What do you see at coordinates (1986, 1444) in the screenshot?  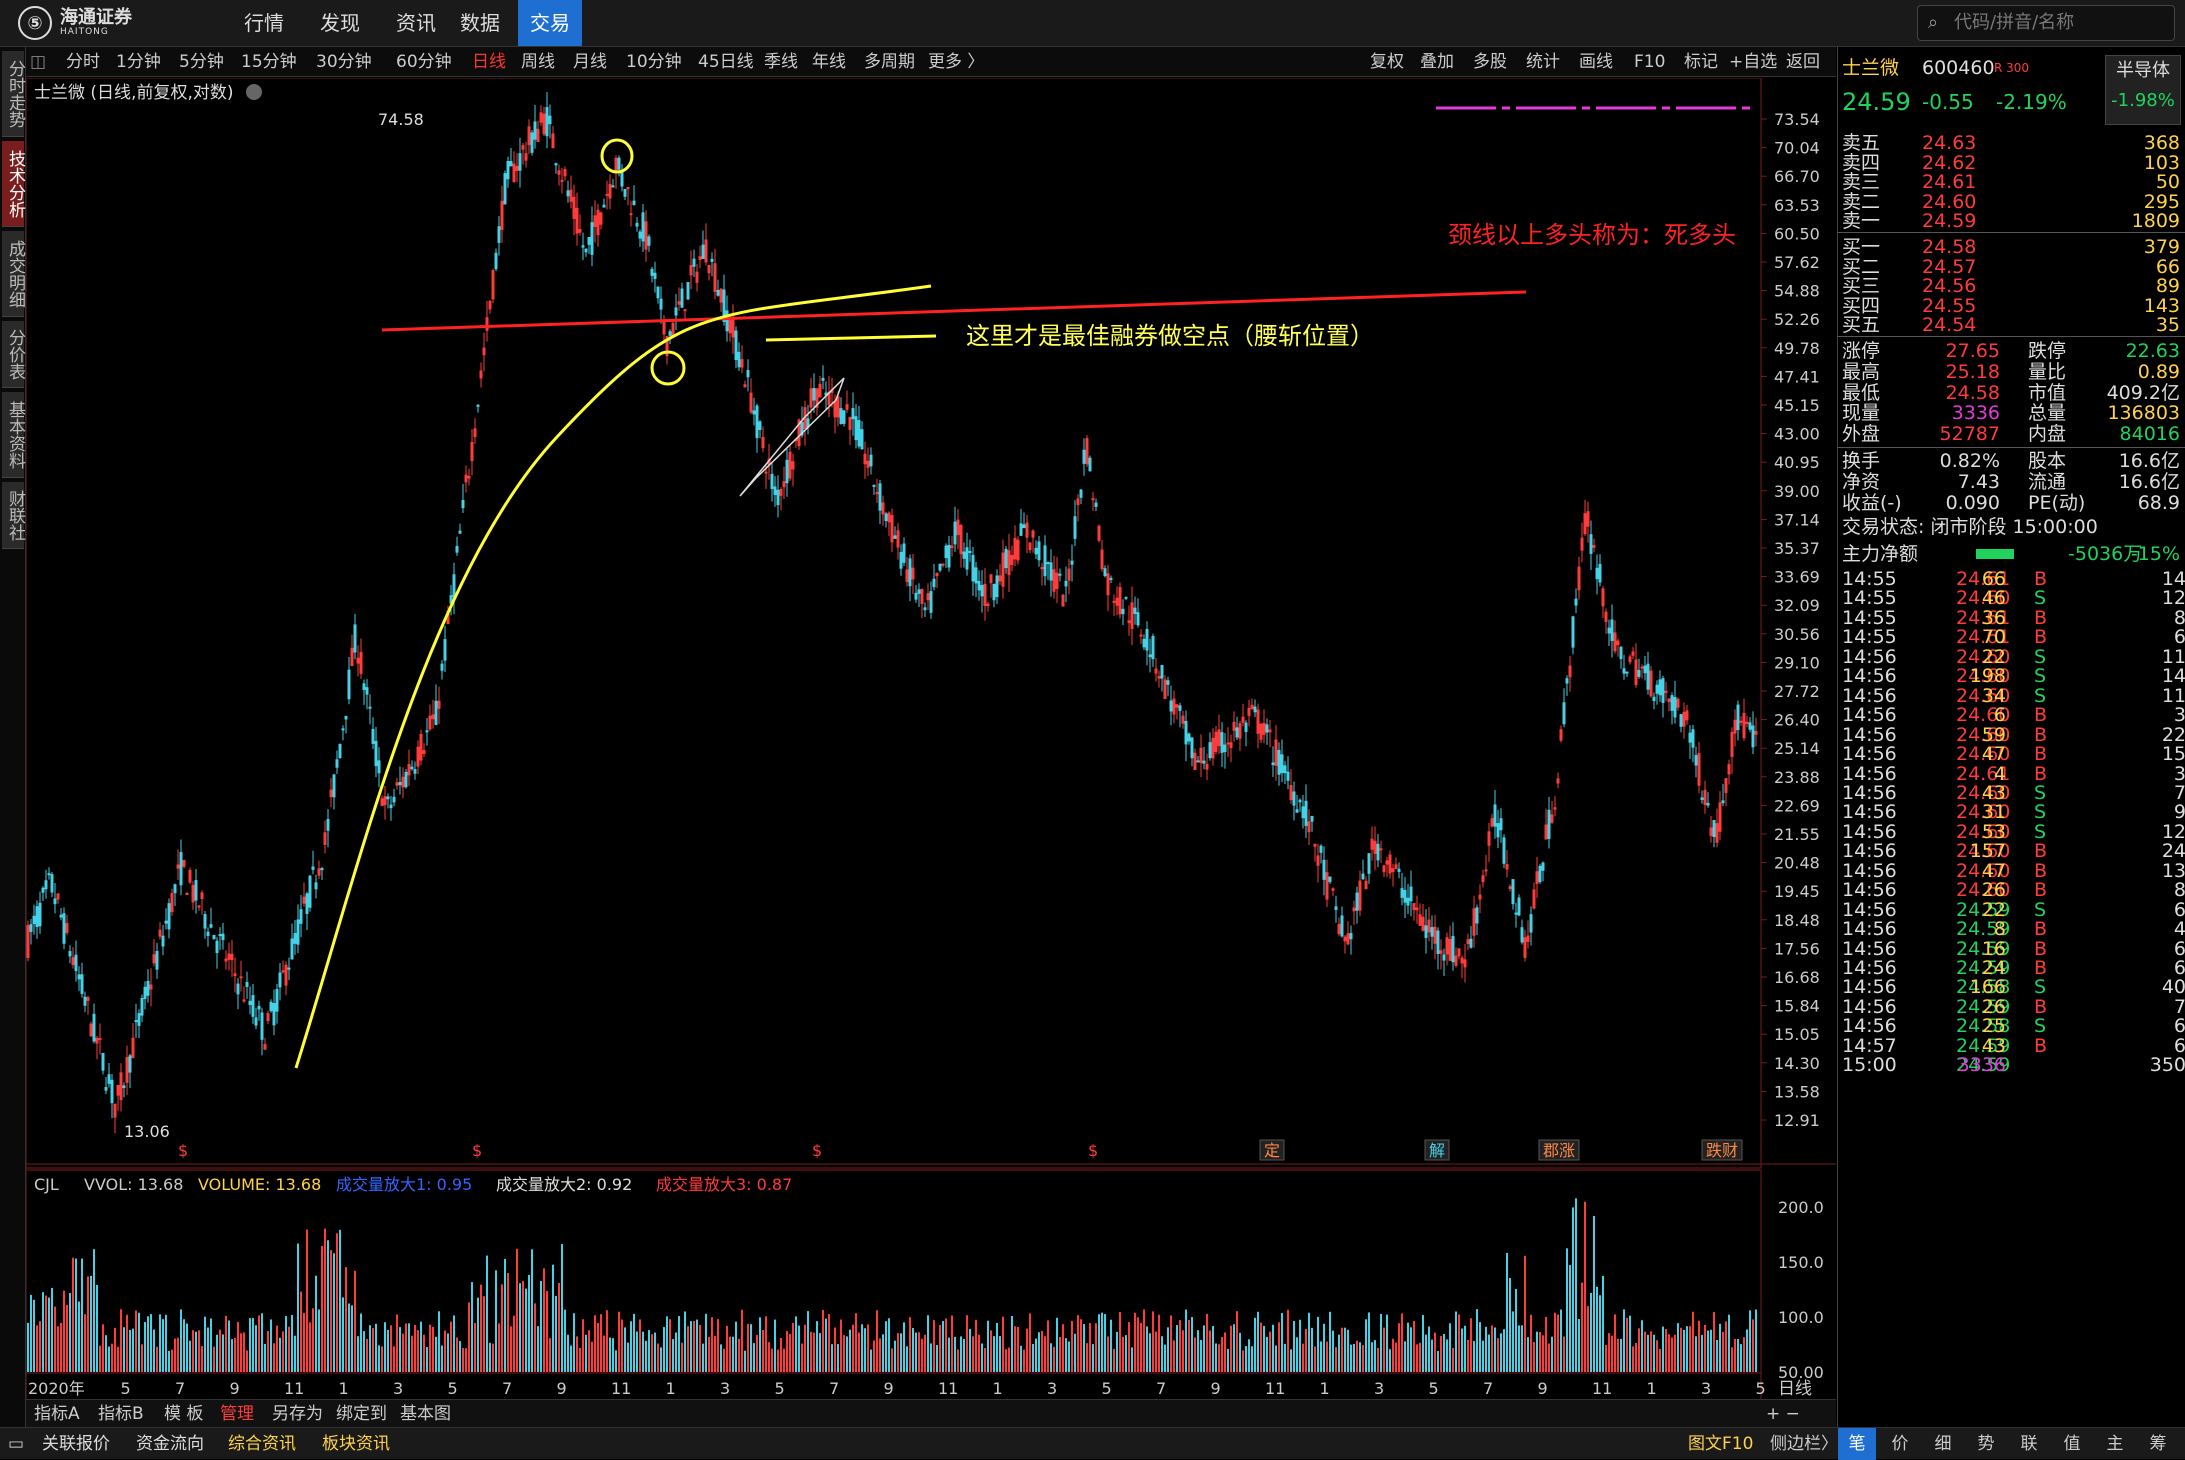 I see `quote-tab-3: 势` at bounding box center [1986, 1444].